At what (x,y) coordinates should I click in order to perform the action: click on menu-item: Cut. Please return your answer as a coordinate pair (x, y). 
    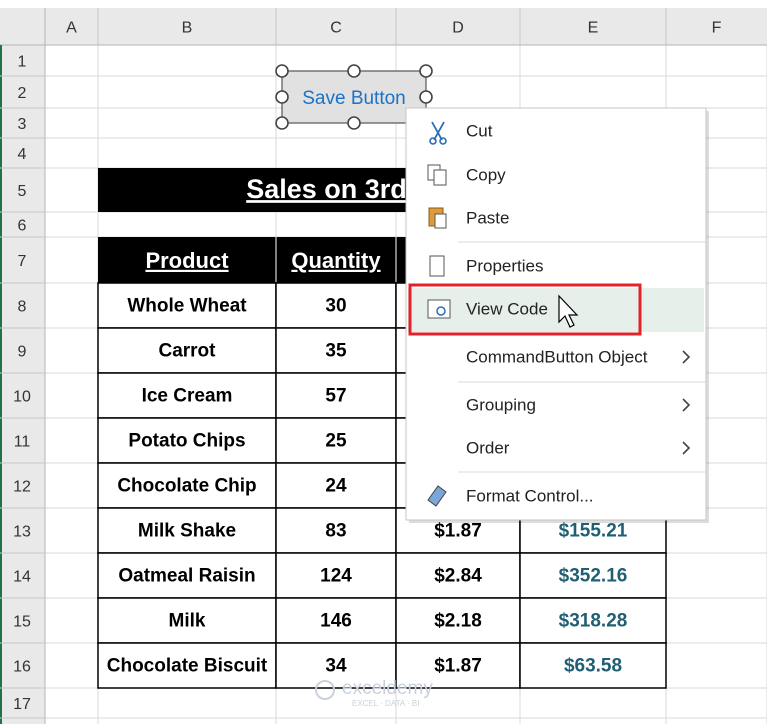
    Looking at the image, I should click on (479, 130).